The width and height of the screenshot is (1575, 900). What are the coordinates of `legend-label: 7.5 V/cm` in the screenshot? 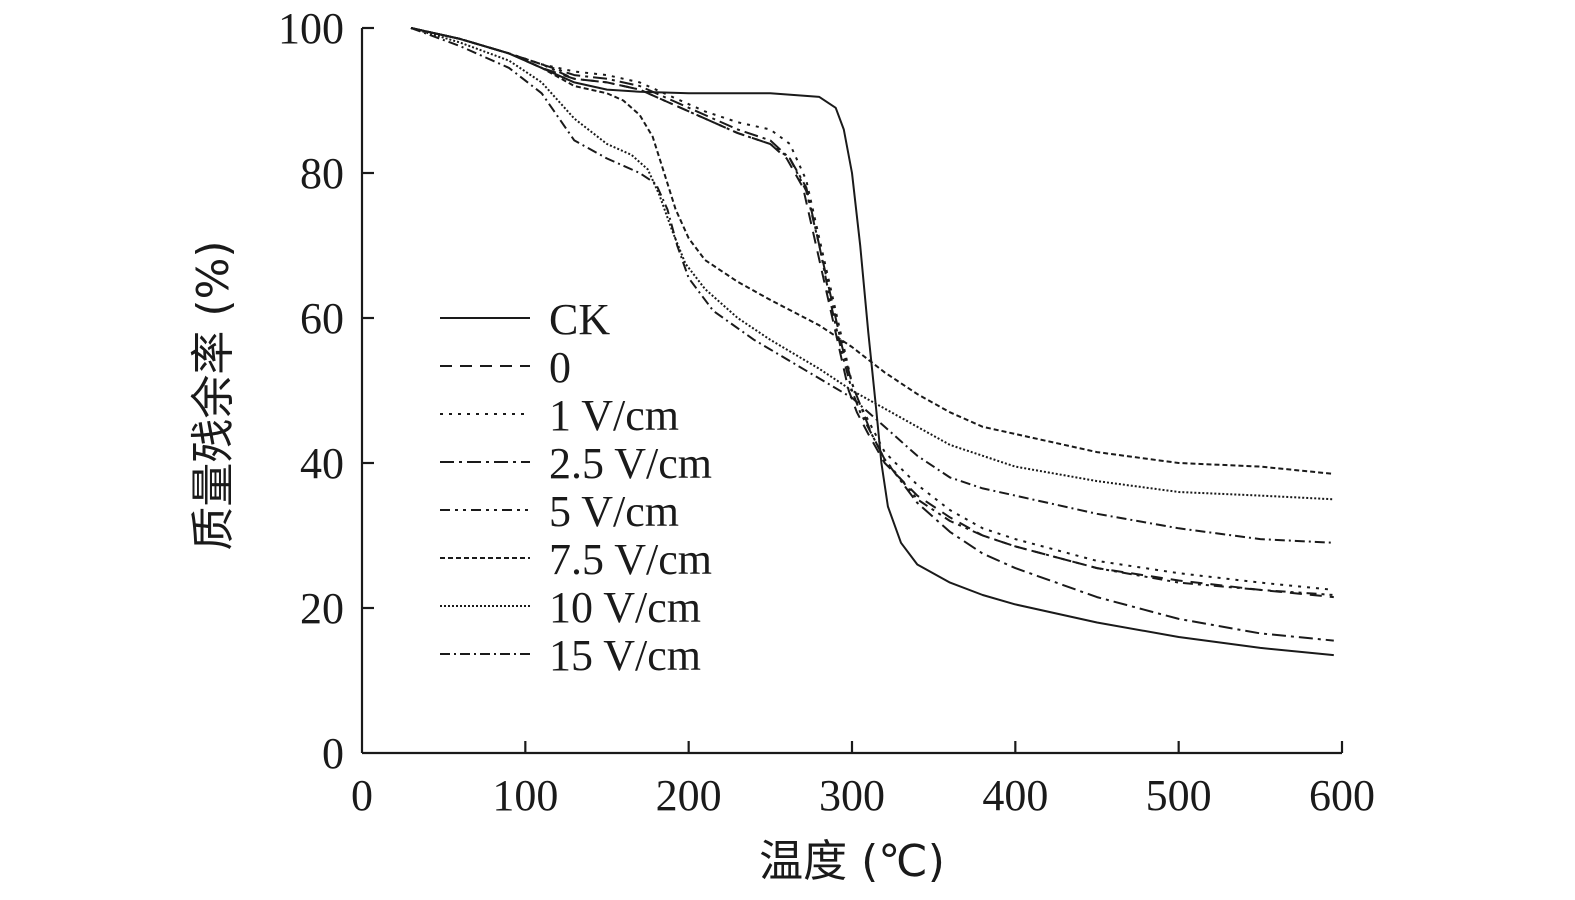 It's located at (630, 559).